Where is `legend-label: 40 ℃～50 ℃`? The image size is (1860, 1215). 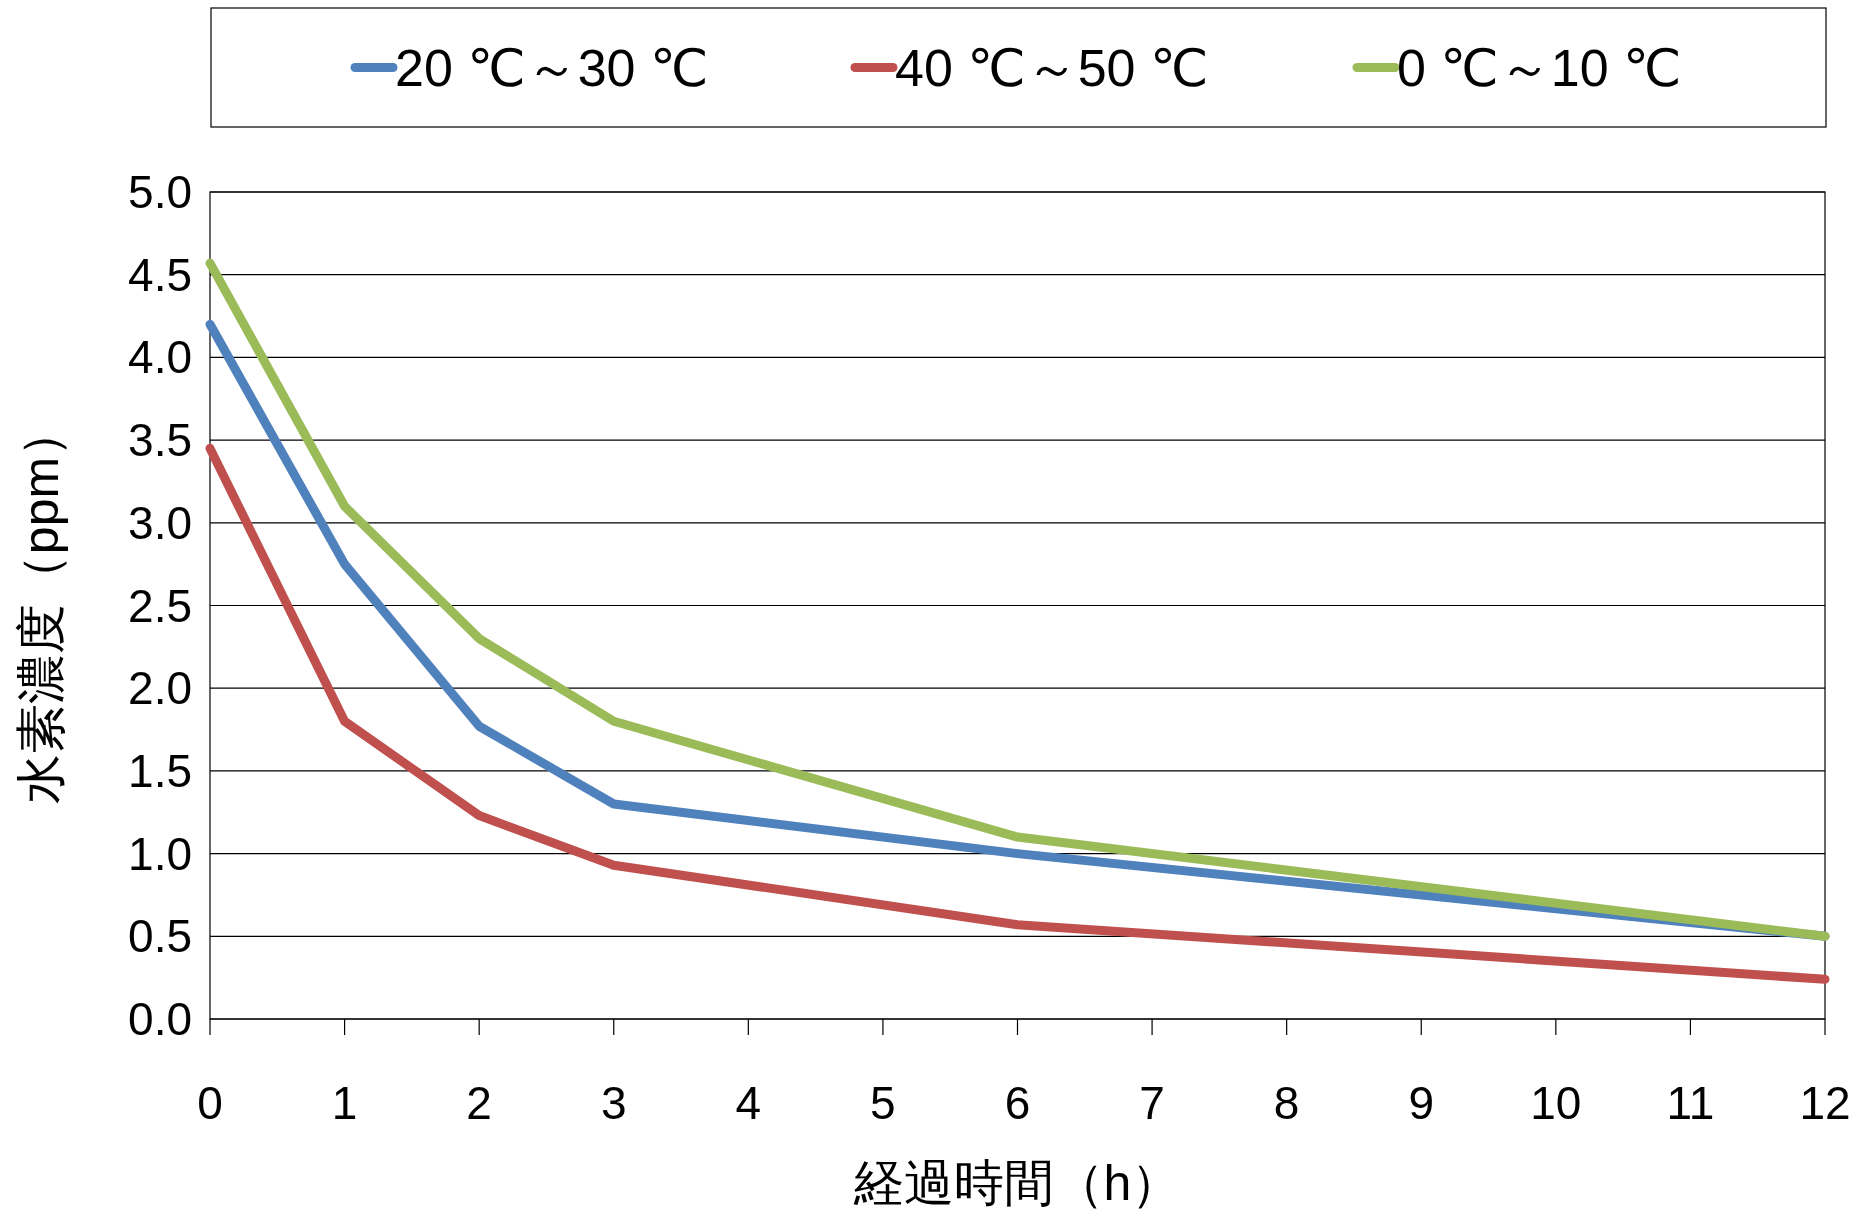
legend-label: 40 ℃～50 ℃ is located at coordinates (1052, 67).